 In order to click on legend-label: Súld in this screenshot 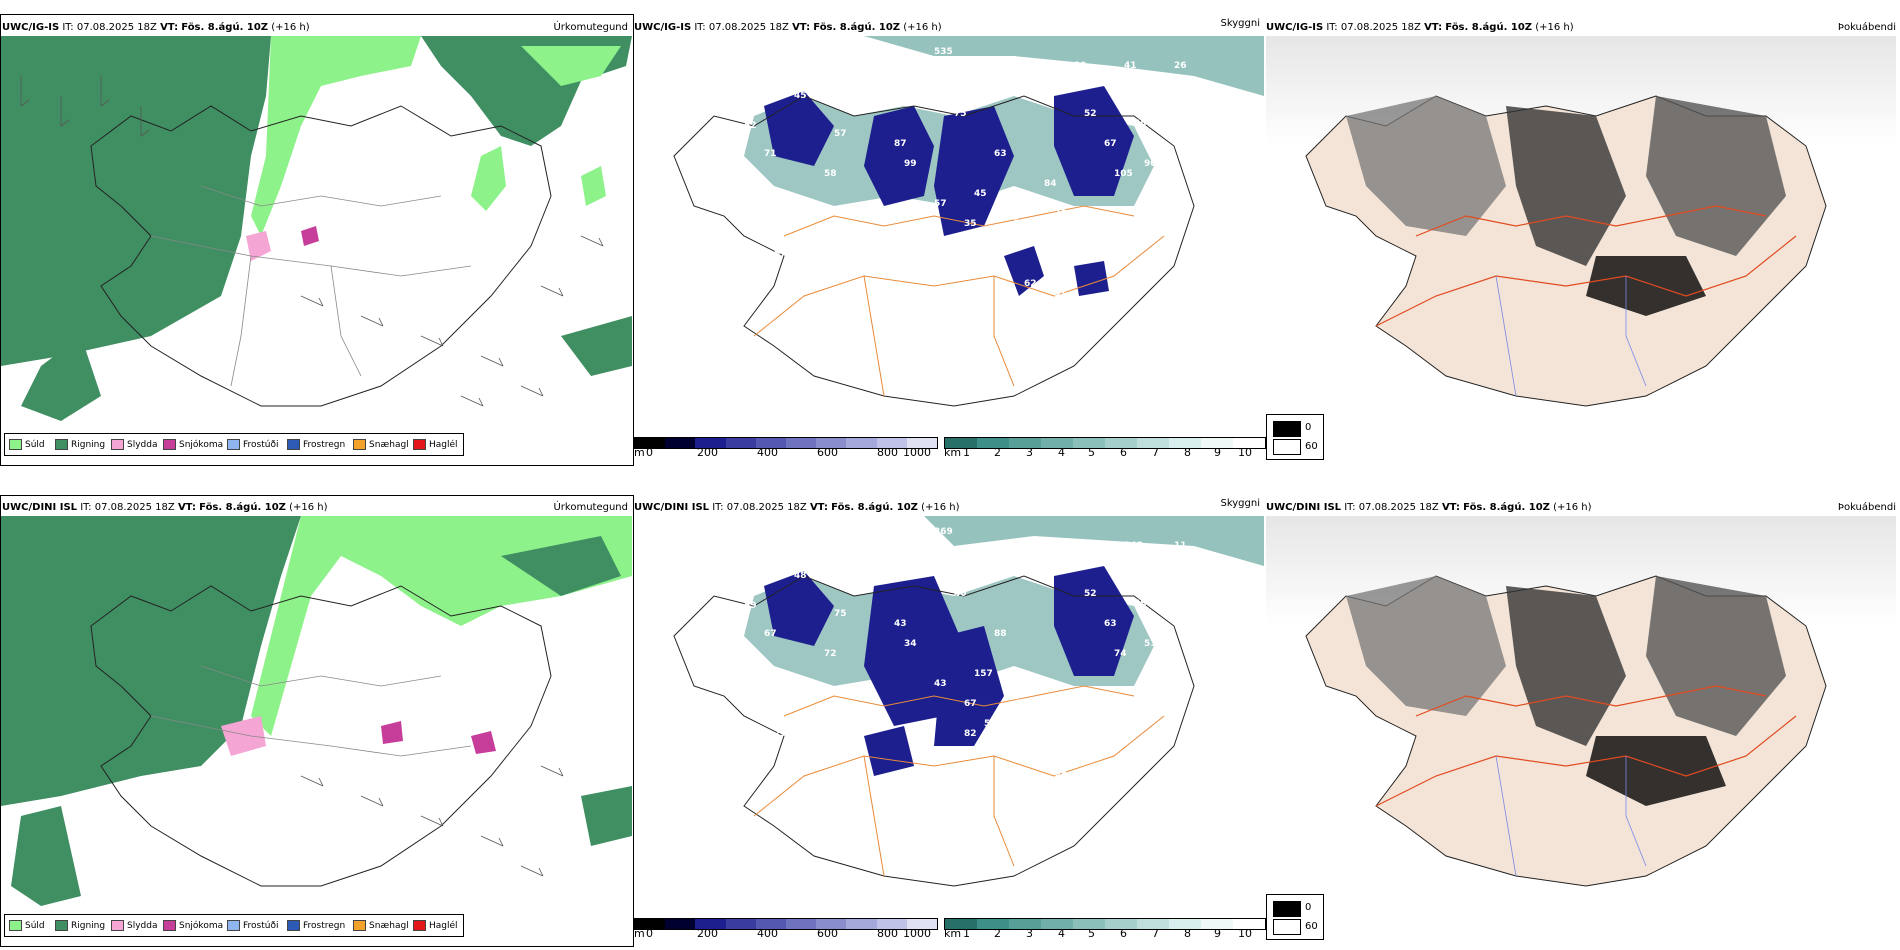, I will do `click(35, 925)`.